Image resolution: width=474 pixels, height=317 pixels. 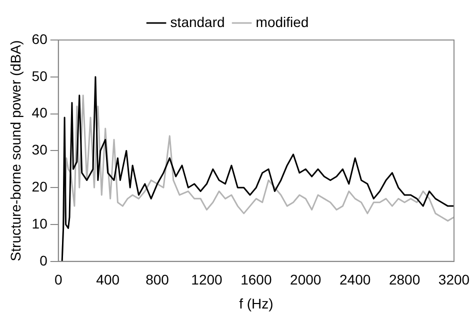 I want to click on legend-label: standard, so click(x=197, y=22).